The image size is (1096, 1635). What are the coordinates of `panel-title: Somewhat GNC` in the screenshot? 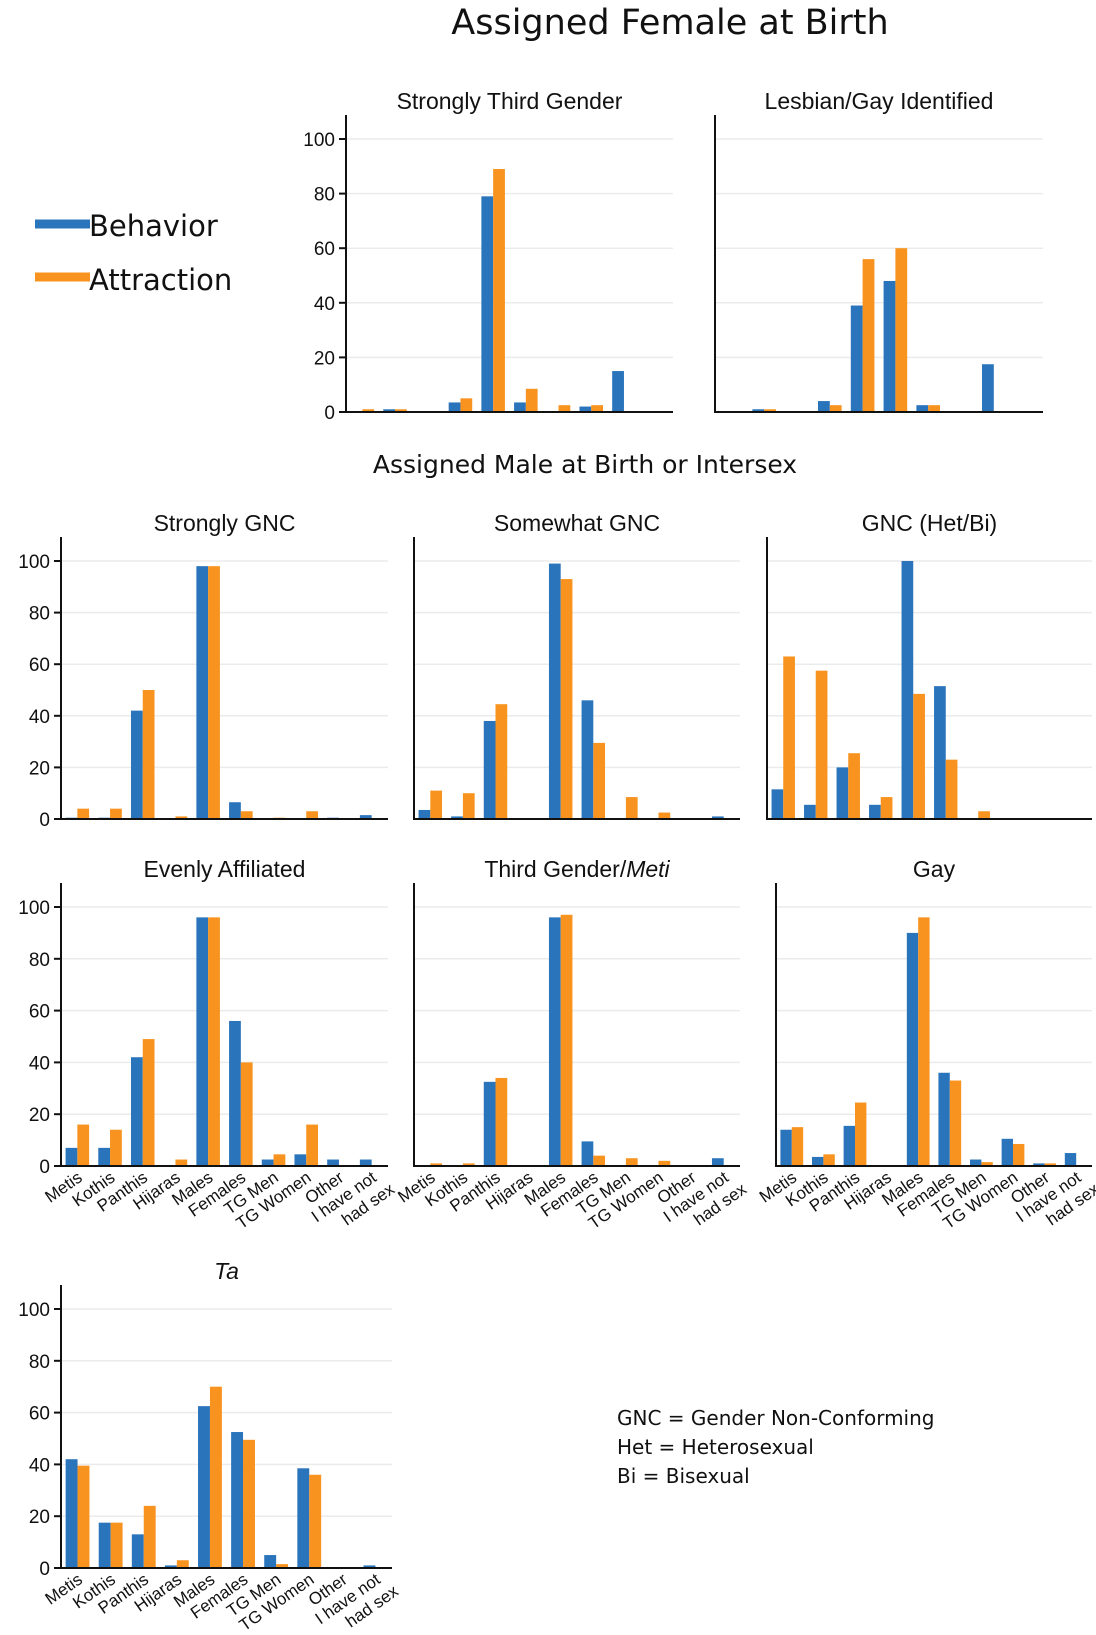 It's located at (577, 523).